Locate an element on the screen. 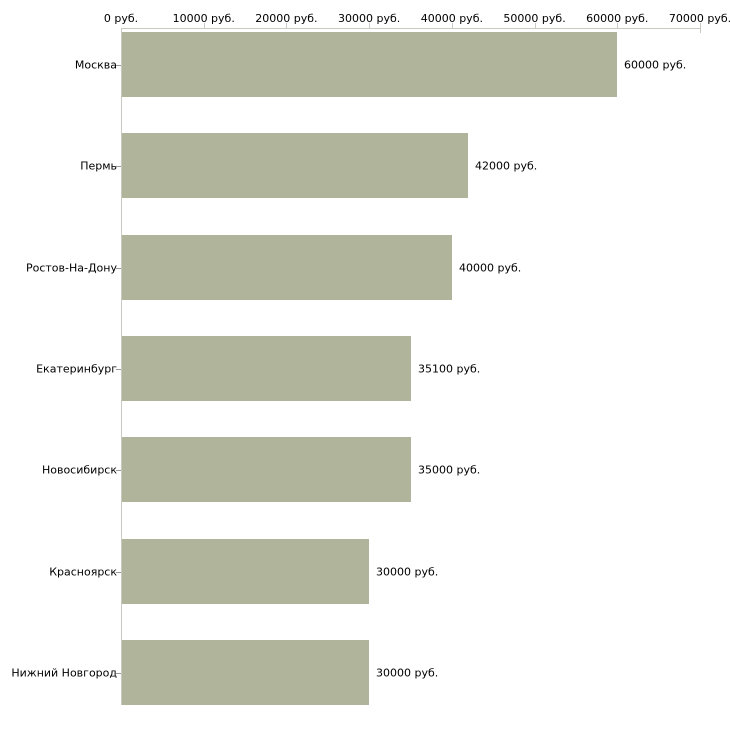 The image size is (730, 730). x-axis-tick-label: 40000 руб. is located at coordinates (451, 18).